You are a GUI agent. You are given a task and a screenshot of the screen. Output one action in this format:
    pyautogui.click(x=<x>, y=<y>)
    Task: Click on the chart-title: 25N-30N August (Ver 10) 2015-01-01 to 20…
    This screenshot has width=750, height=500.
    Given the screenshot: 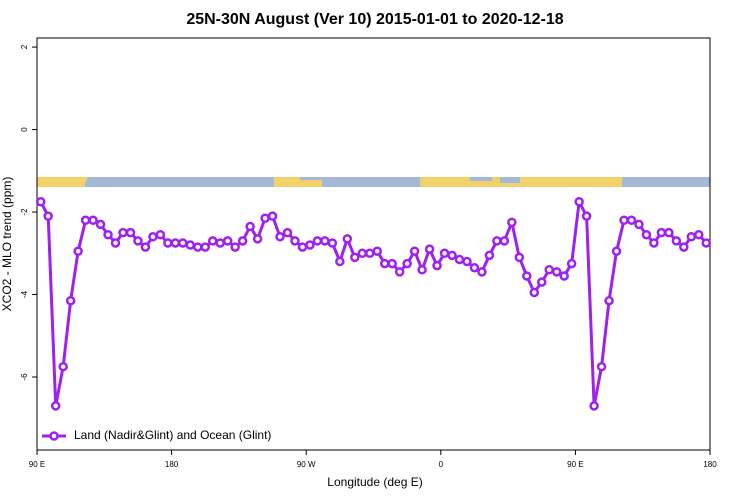 What is the action you would take?
    pyautogui.click(x=374, y=19)
    